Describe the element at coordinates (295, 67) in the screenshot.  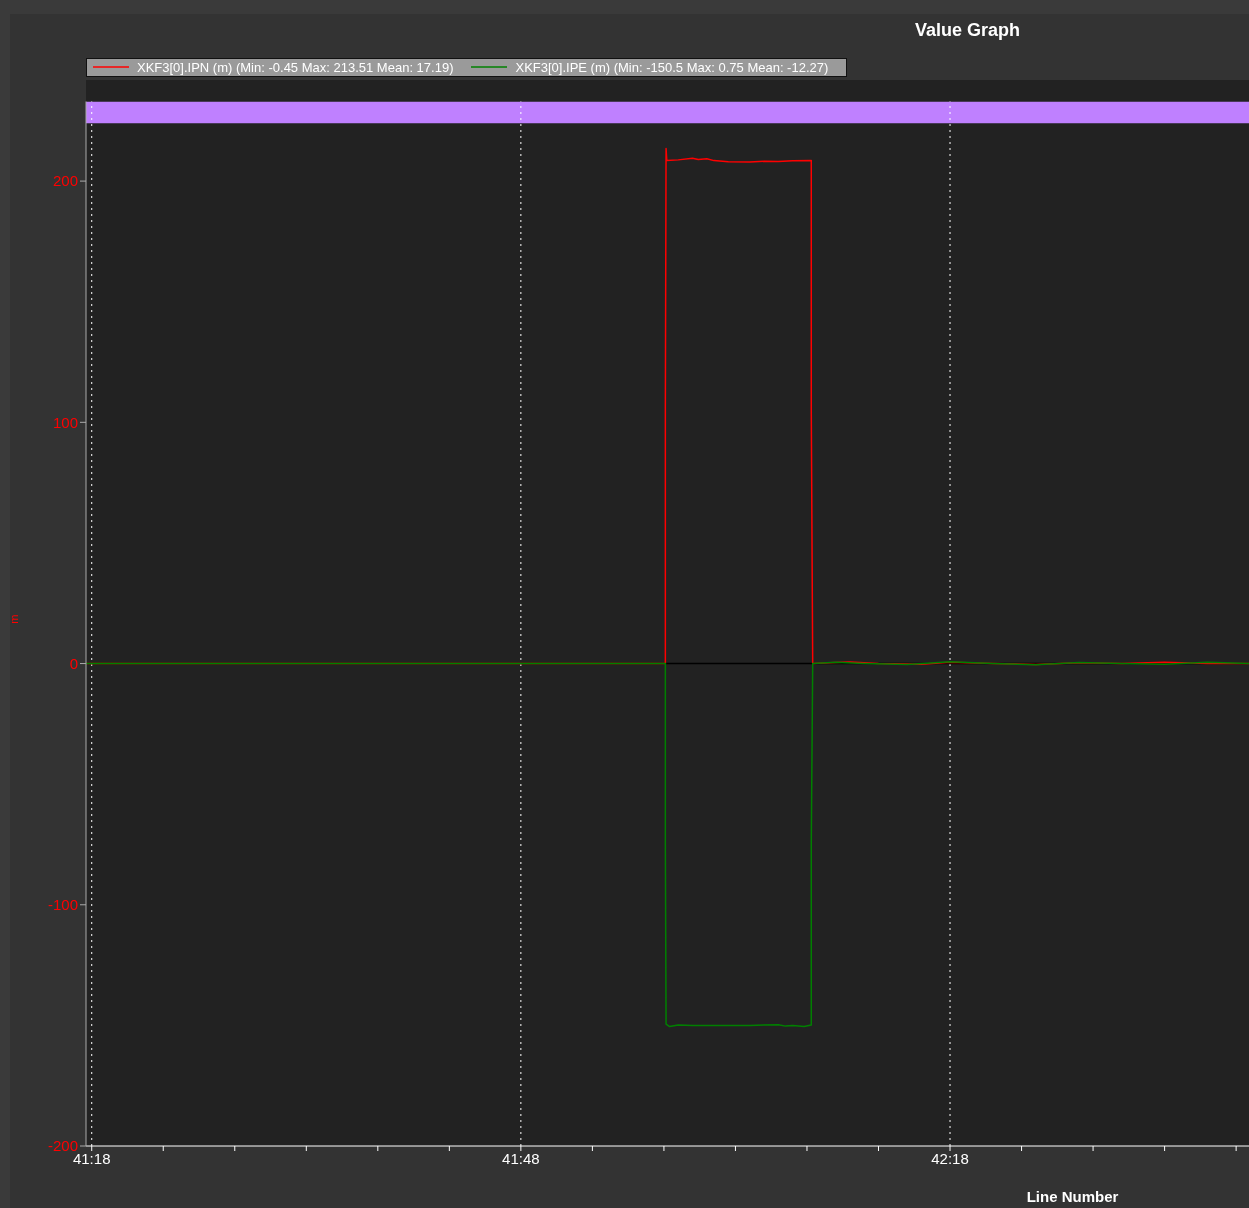
I see `legend-label: XKF3[0].IPN (m) (Min: -0.45 Max: 213.51 Mean: 17.19)` at that location.